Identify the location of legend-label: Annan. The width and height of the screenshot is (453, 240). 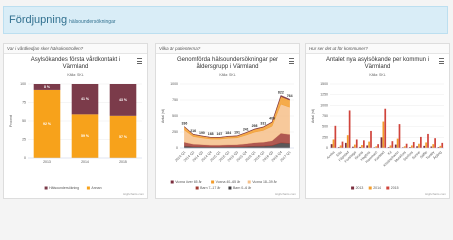
(96, 188).